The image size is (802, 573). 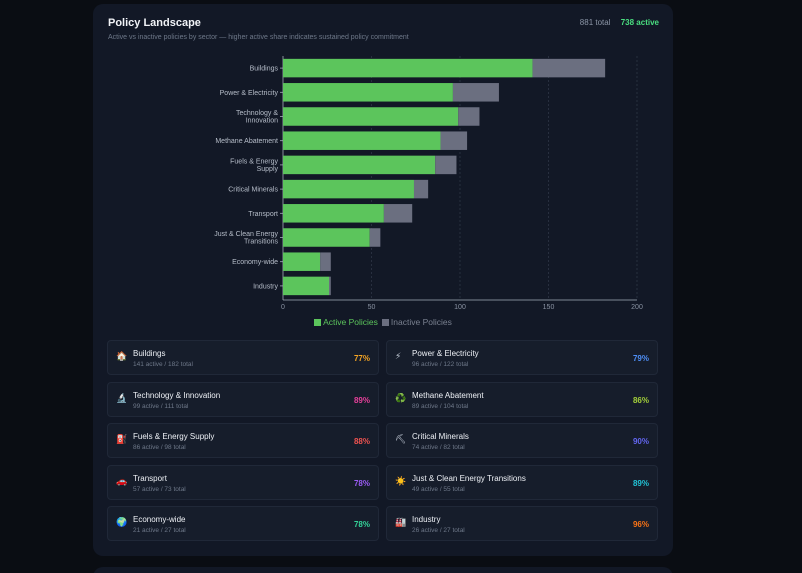 I want to click on category-label: Methane Abatement, so click(x=246, y=141).